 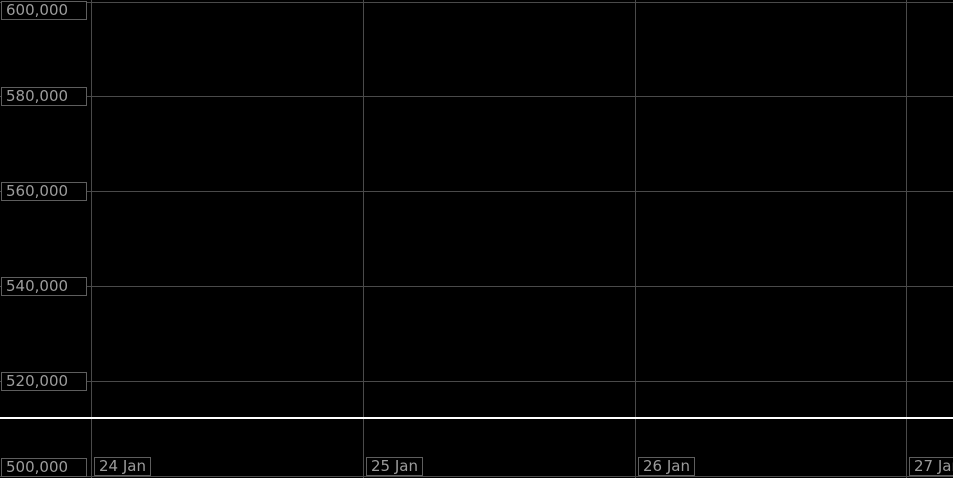 I want to click on y-axis-tick-label: 560,000, so click(x=44, y=191).